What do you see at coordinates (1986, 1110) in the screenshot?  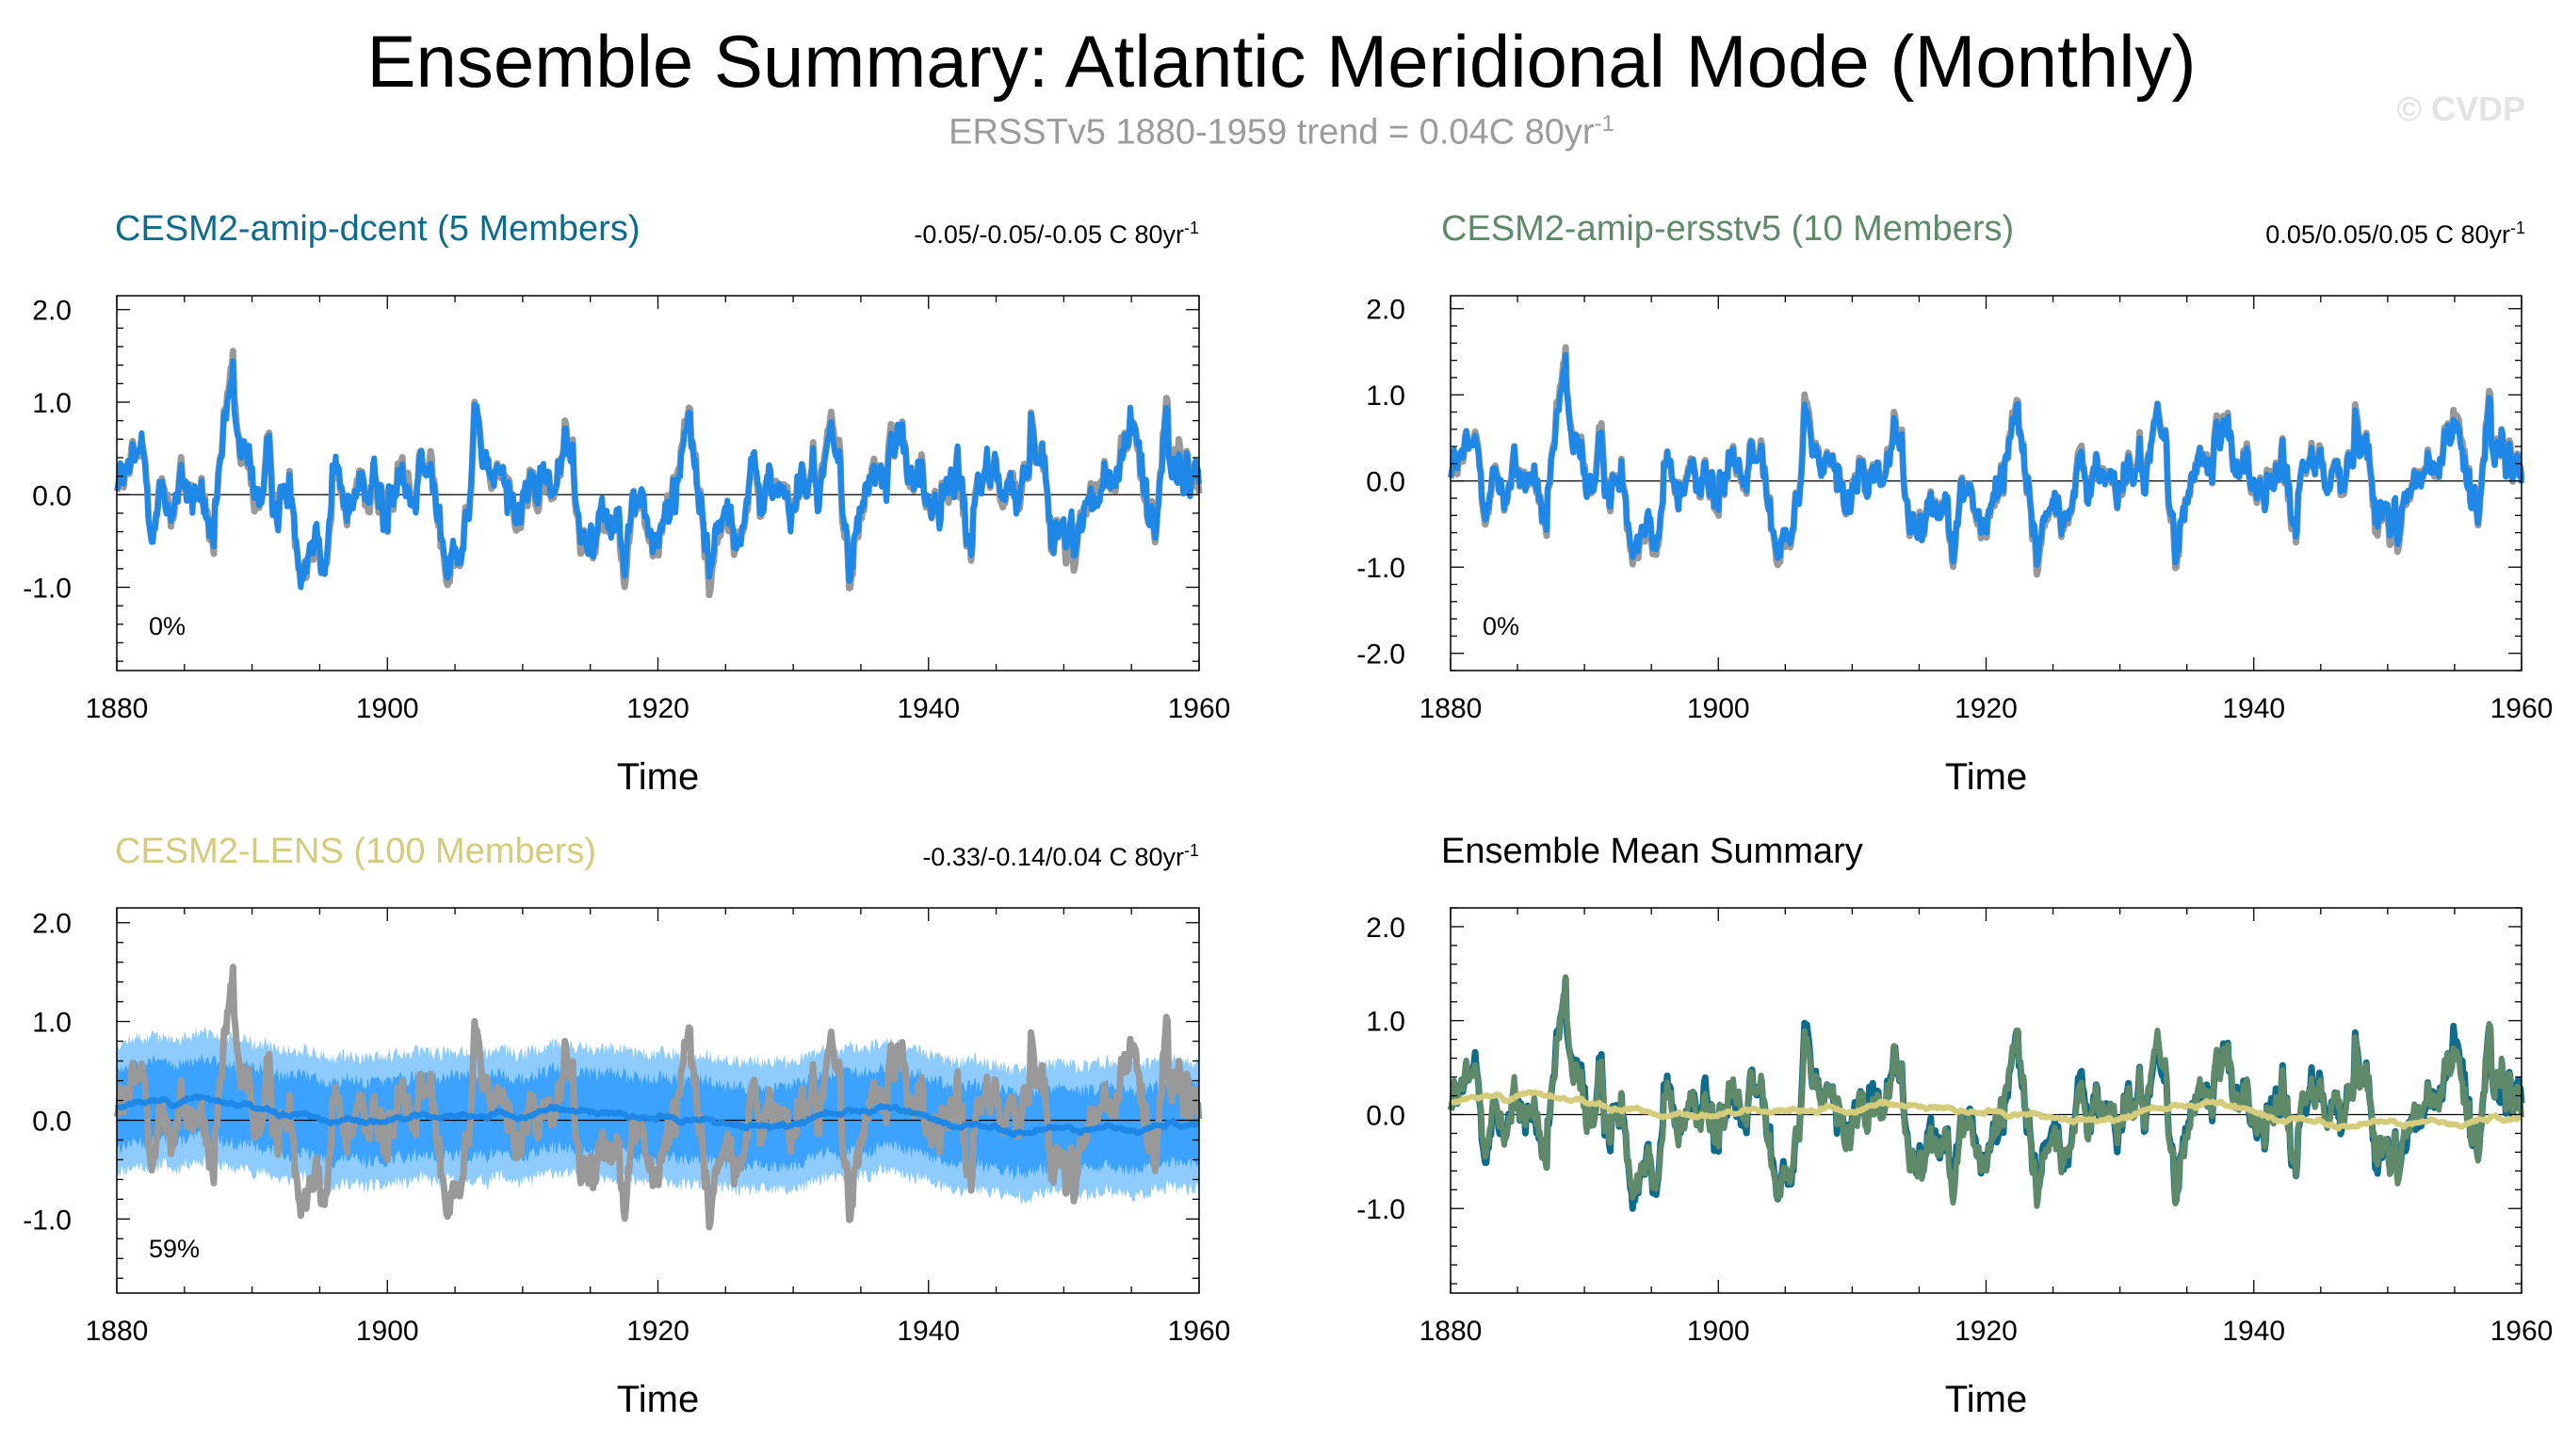 I see `series-lens` at bounding box center [1986, 1110].